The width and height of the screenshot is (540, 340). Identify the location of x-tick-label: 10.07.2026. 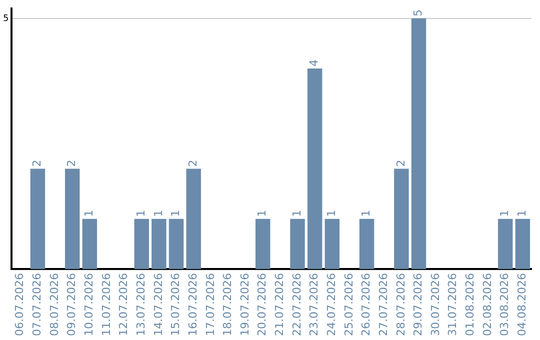
(89, 304).